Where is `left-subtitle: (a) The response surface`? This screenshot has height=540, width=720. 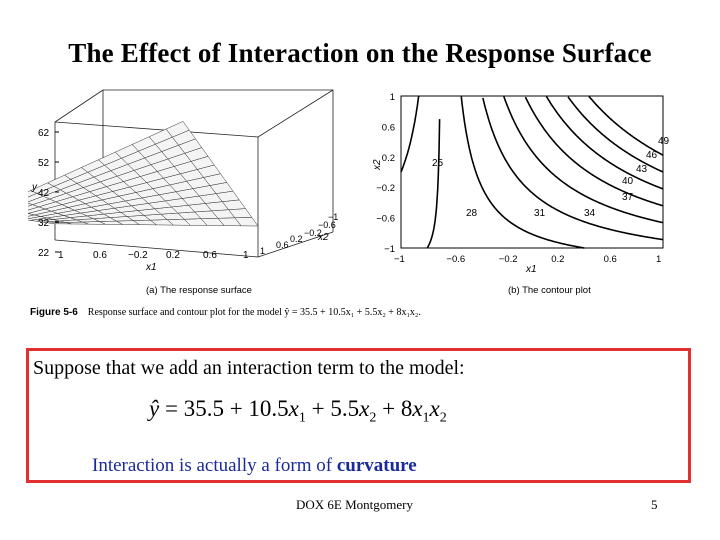 left-subtitle: (a) The response surface is located at coordinates (199, 290).